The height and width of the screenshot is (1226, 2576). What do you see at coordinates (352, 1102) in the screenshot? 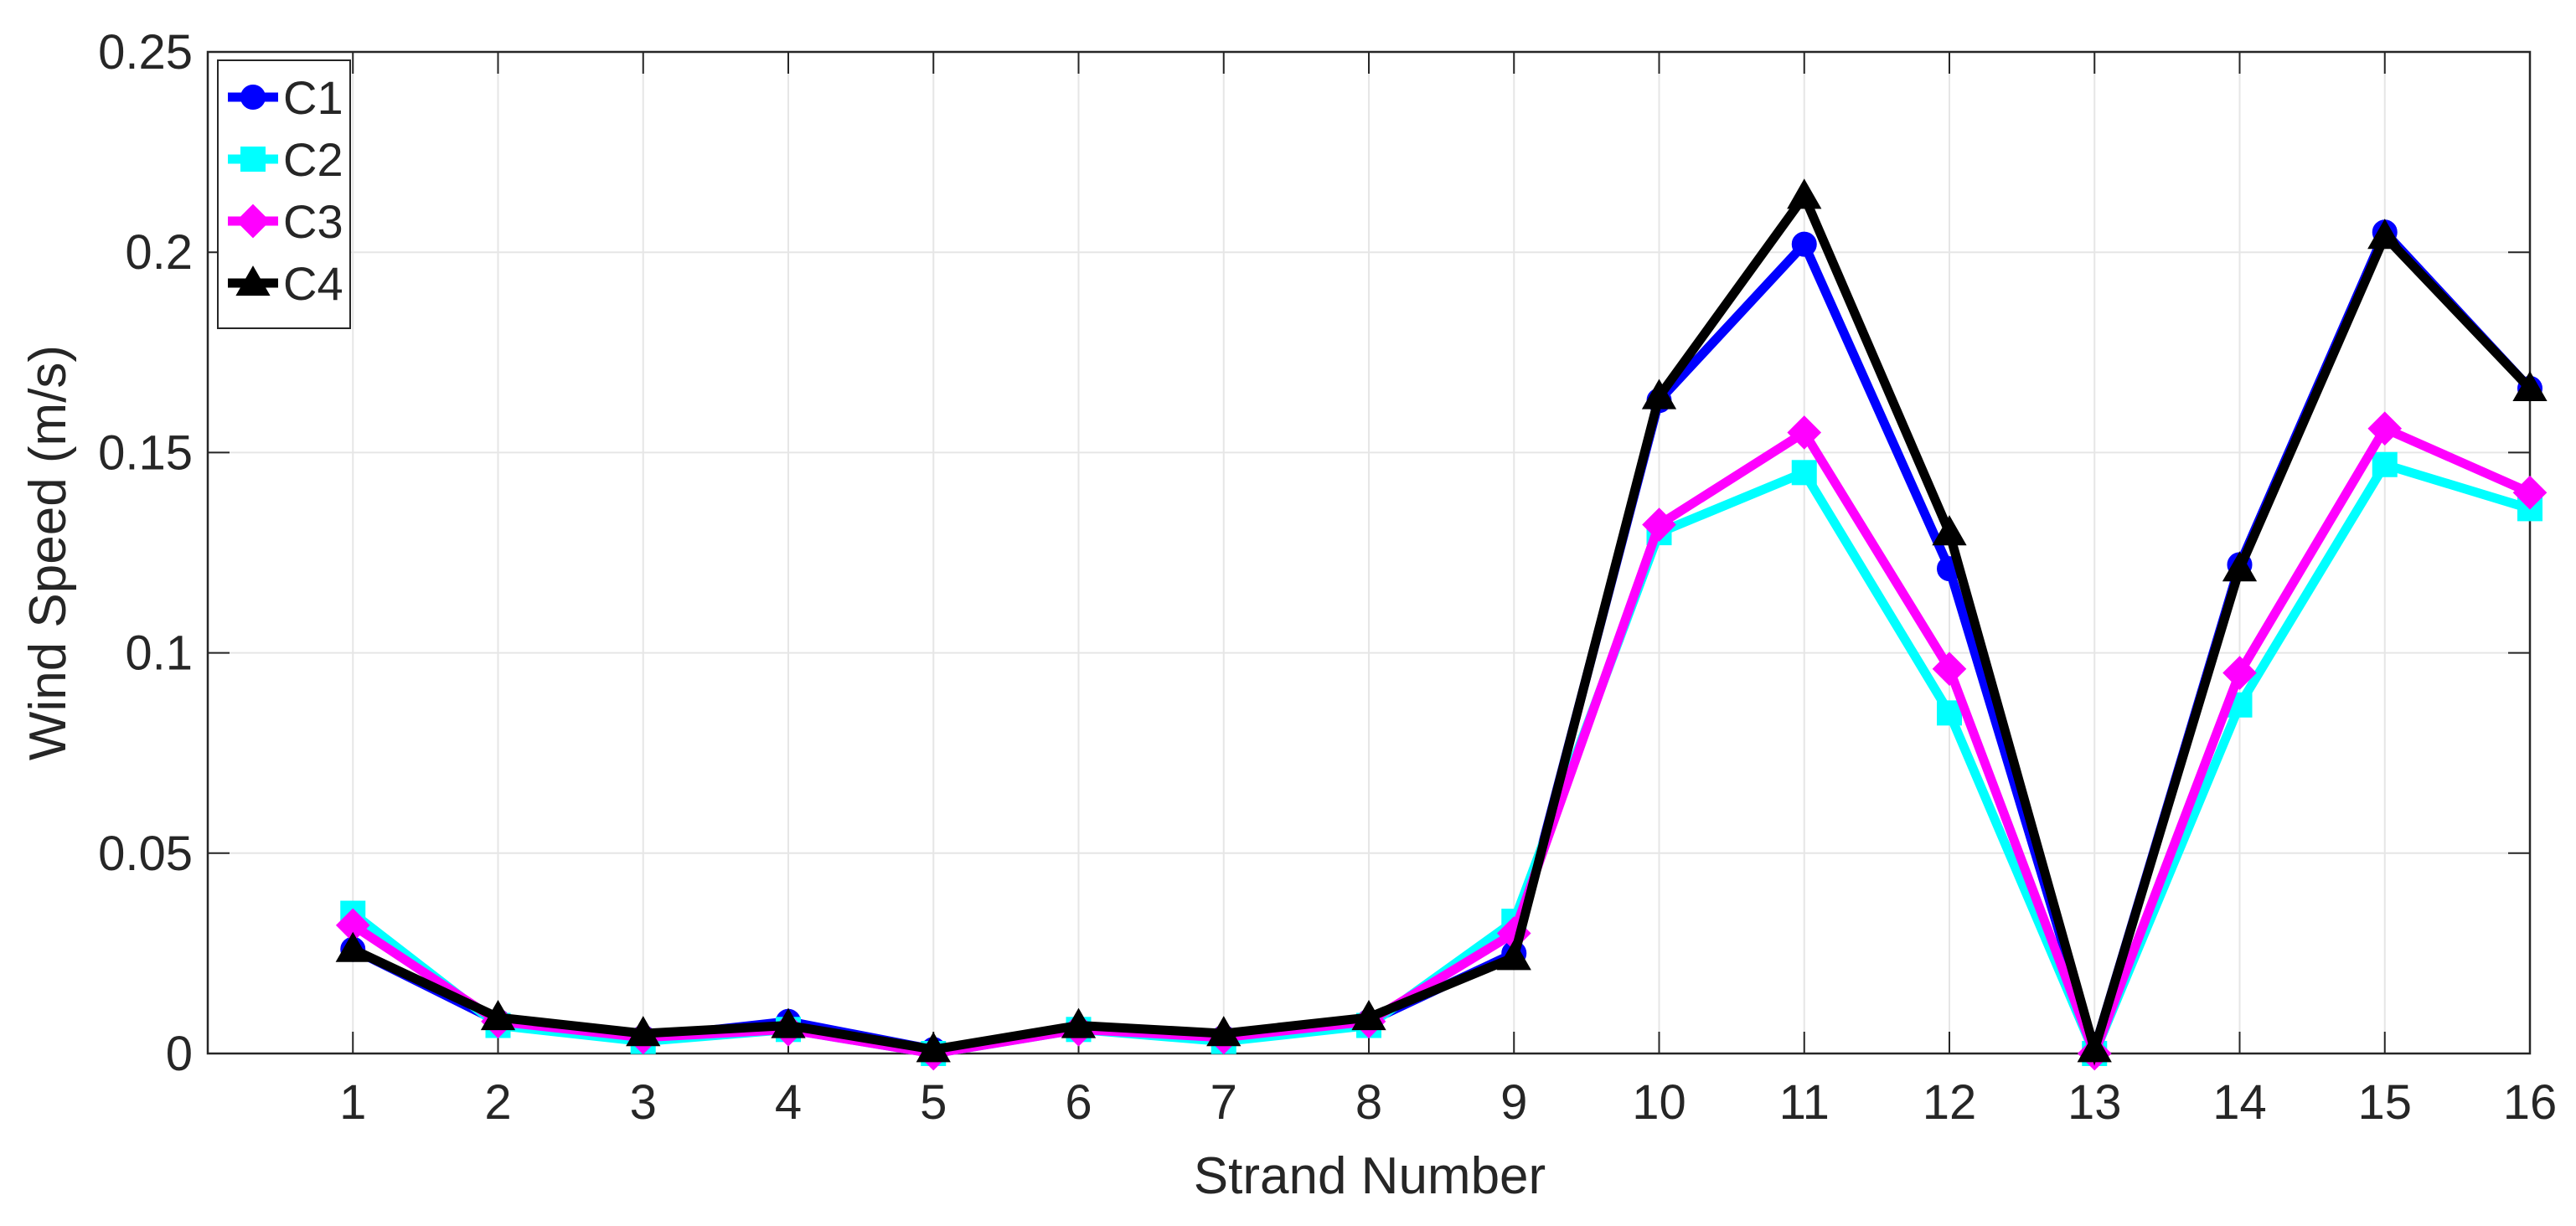
I see `x-tick-label: 1` at bounding box center [352, 1102].